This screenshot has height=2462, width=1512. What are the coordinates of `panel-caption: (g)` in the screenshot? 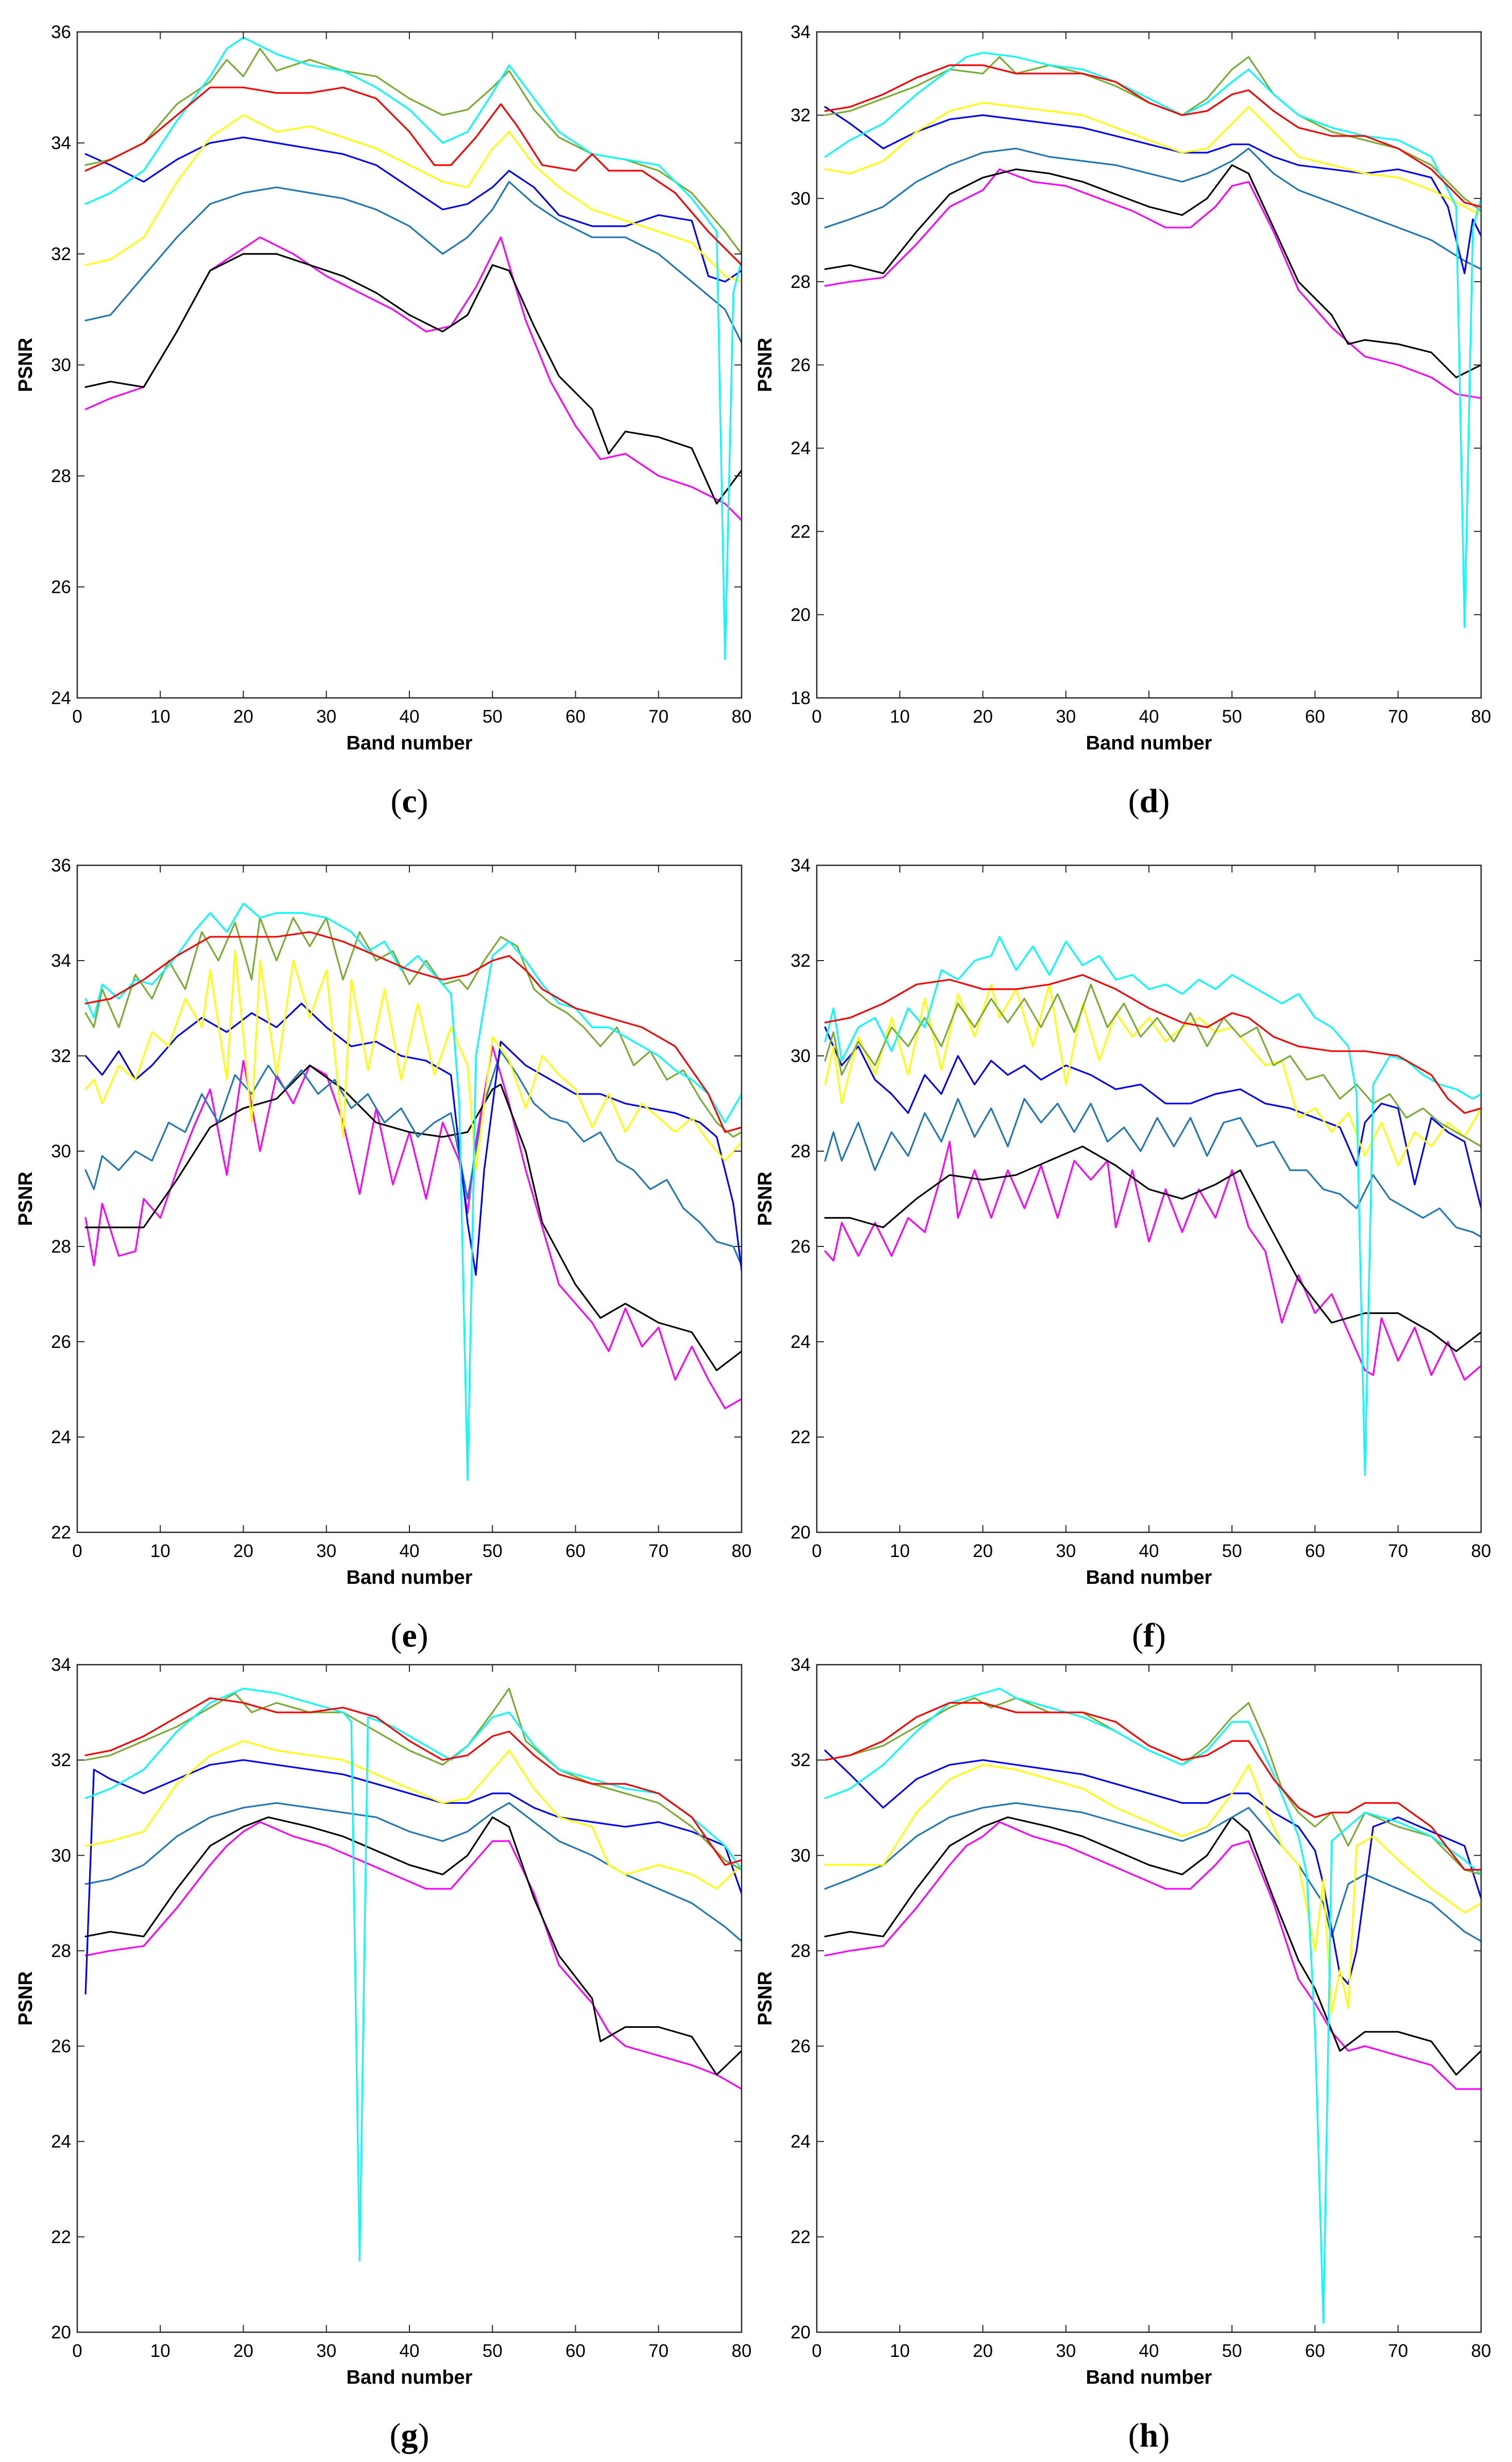 It's located at (410, 2435).